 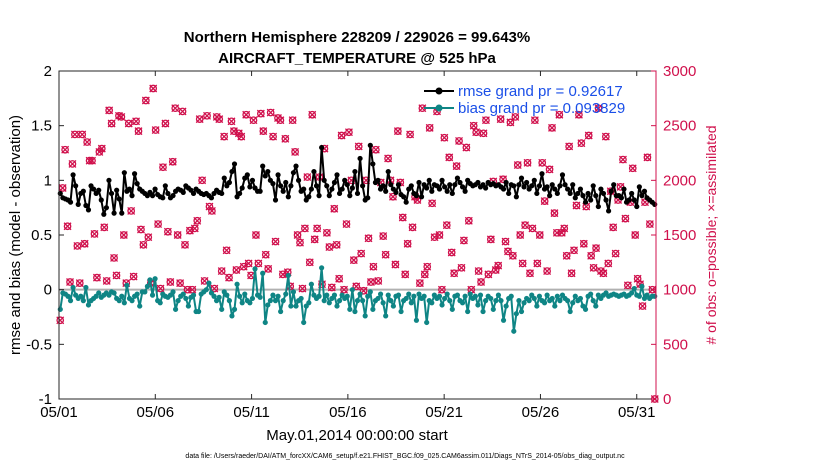 I want to click on y-tick-label: 0, so click(x=48, y=290).